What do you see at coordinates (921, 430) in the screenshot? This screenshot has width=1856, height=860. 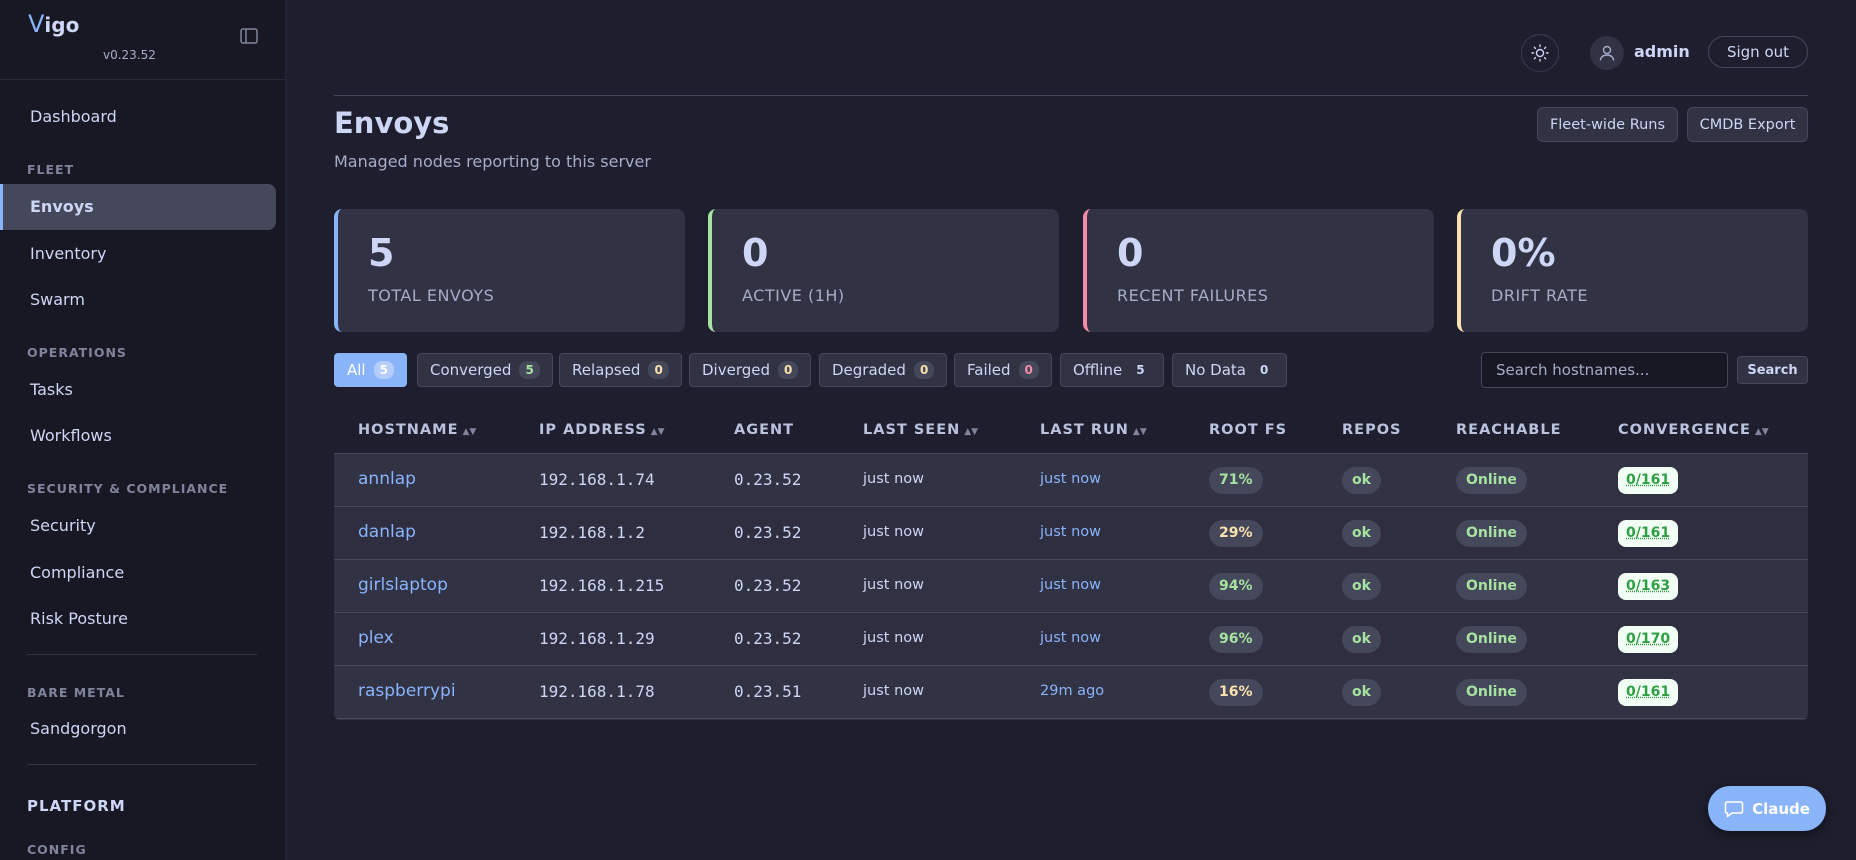 I see `column-header-last-seen: LAST SEEN ▲▼` at bounding box center [921, 430].